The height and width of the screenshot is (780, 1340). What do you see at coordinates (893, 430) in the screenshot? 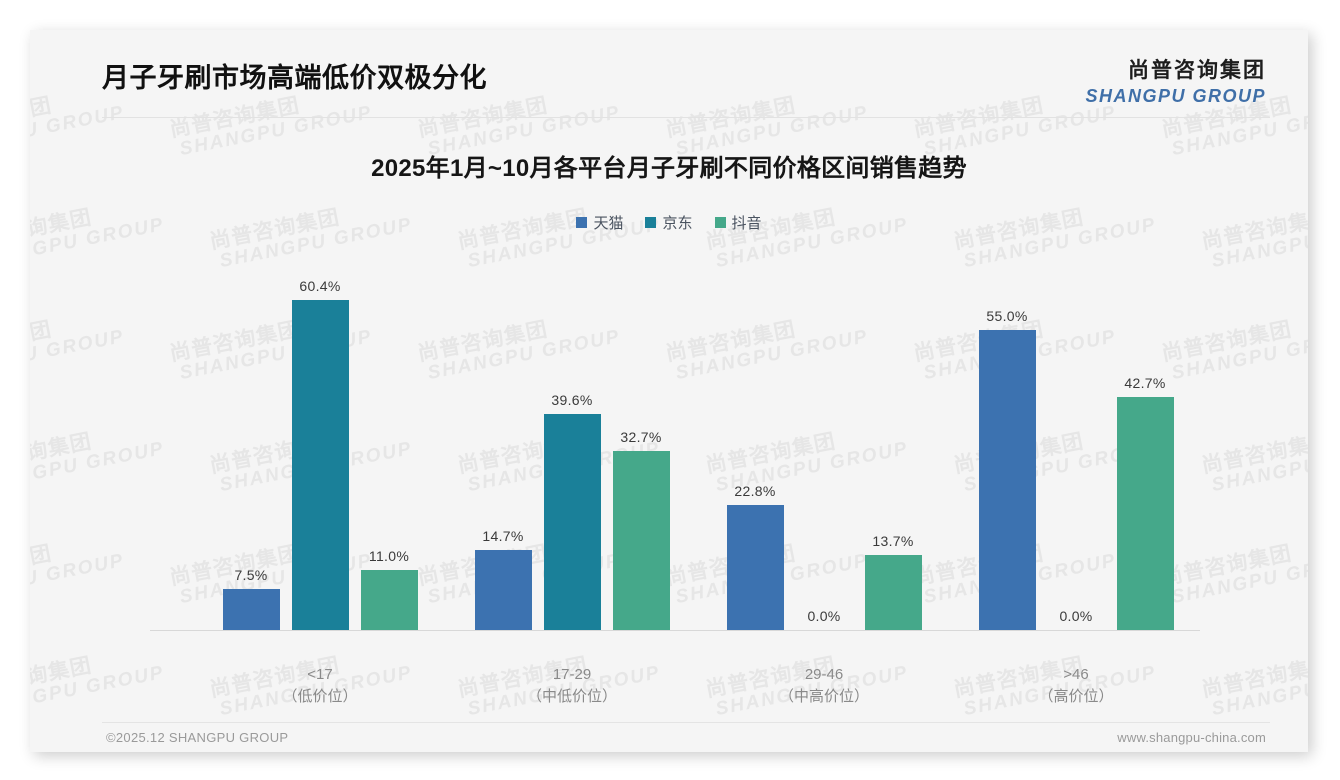
I see `bar-slot: 13.7%` at bounding box center [893, 430].